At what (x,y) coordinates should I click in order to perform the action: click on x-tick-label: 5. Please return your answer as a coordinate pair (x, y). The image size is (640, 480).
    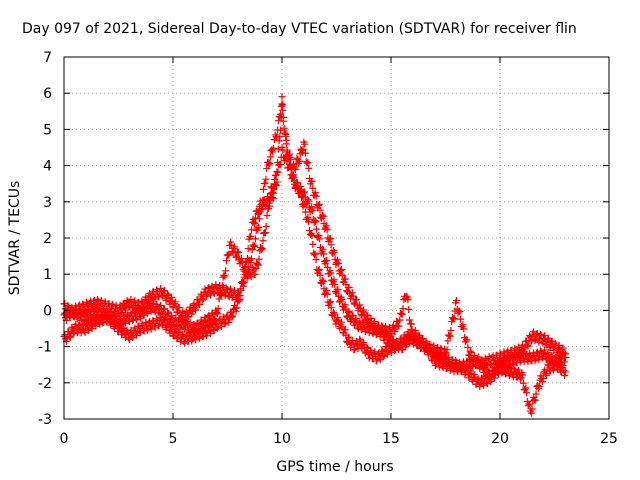
    Looking at the image, I should click on (173, 439).